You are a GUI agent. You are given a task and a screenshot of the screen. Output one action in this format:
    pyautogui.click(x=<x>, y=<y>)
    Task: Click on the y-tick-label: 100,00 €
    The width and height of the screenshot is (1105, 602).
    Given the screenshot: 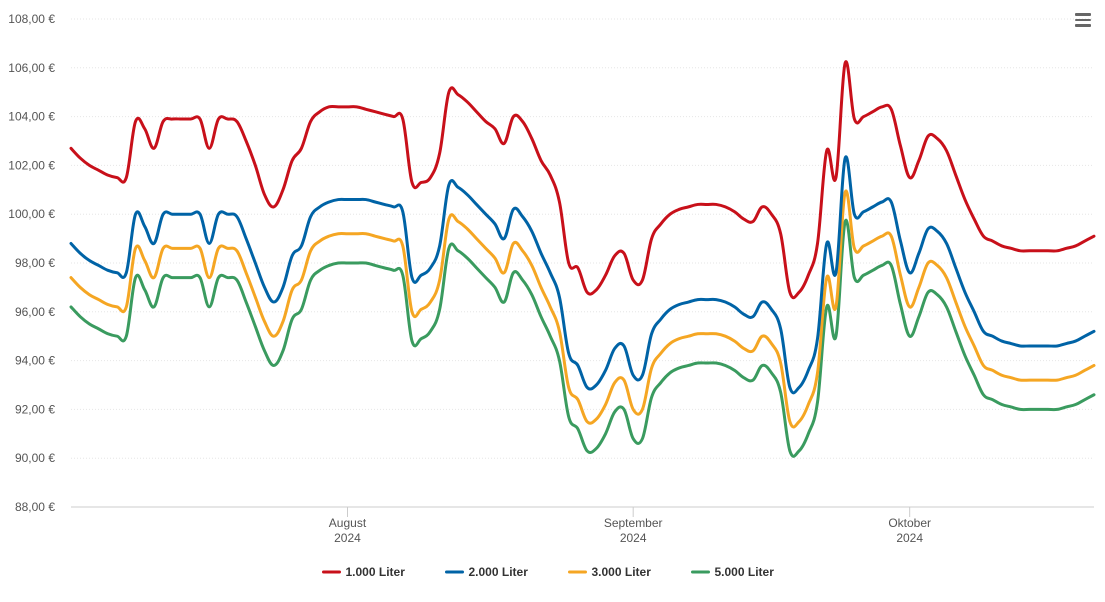 What is the action you would take?
    pyautogui.click(x=31, y=214)
    